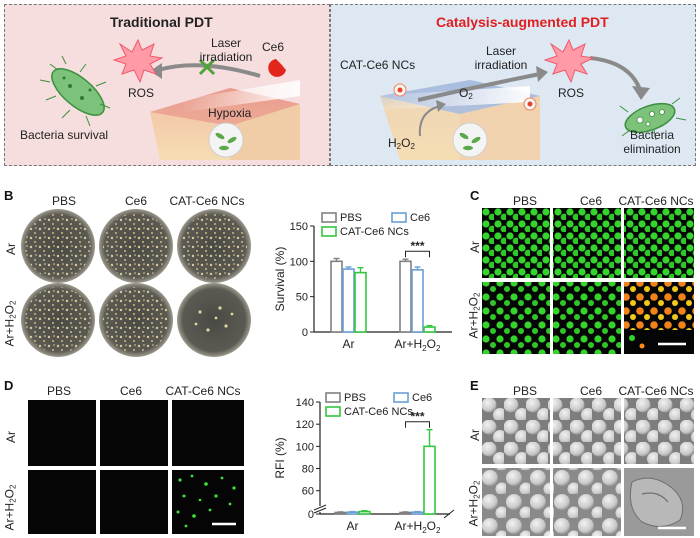 The image size is (700, 538). I want to click on bacteria-elimination-label: Bacteria elimination, so click(652, 142).